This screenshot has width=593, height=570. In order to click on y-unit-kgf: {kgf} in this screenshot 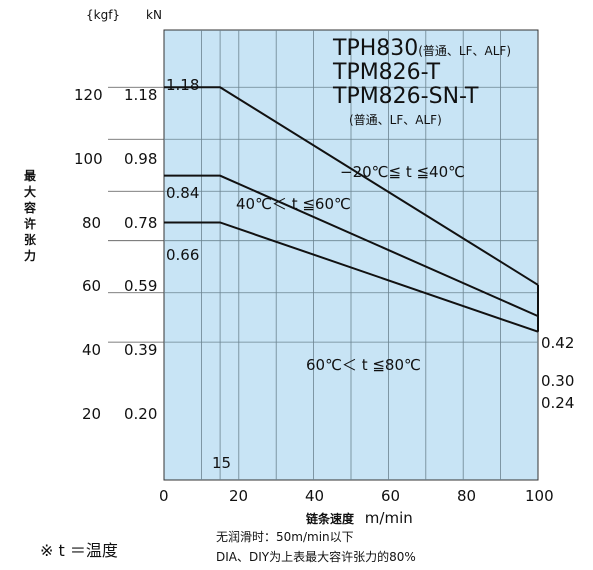, I will do `click(103, 15)`.